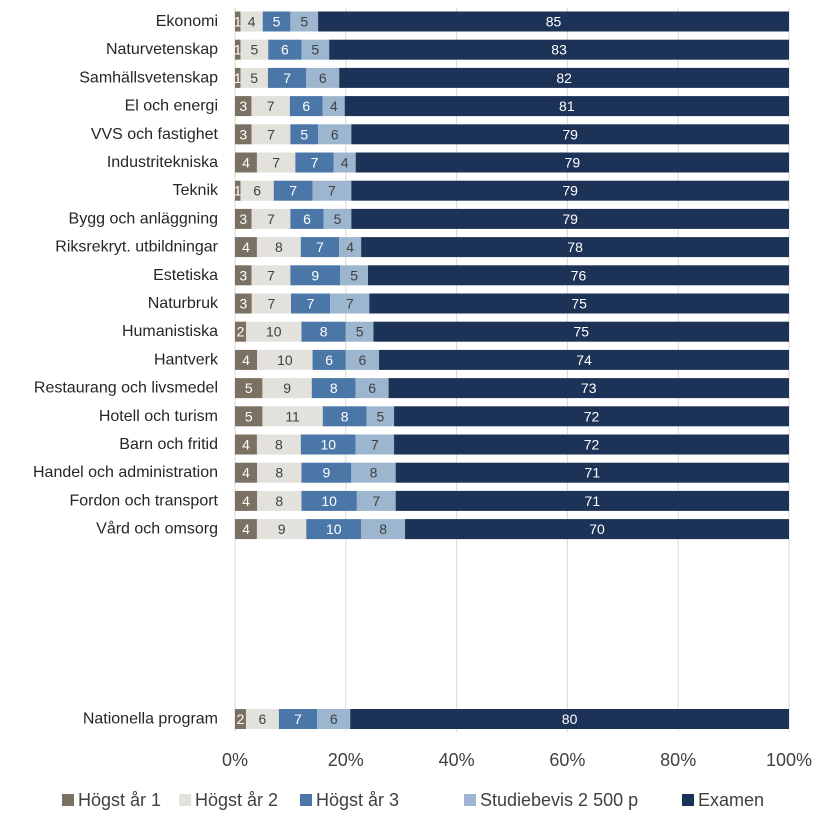 The width and height of the screenshot is (820, 815). What do you see at coordinates (158, 416) in the screenshot?
I see `category-label: Hotell och turism` at bounding box center [158, 416].